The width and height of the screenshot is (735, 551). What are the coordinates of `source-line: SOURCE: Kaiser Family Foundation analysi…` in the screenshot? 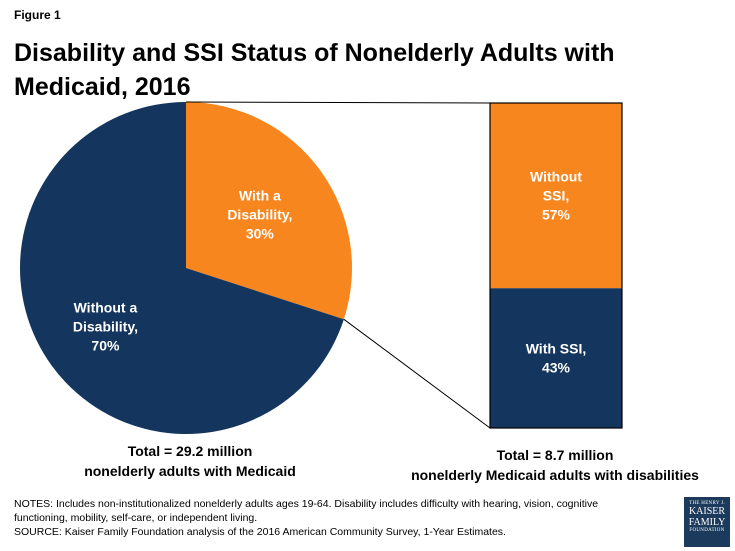 It's located at (260, 532).